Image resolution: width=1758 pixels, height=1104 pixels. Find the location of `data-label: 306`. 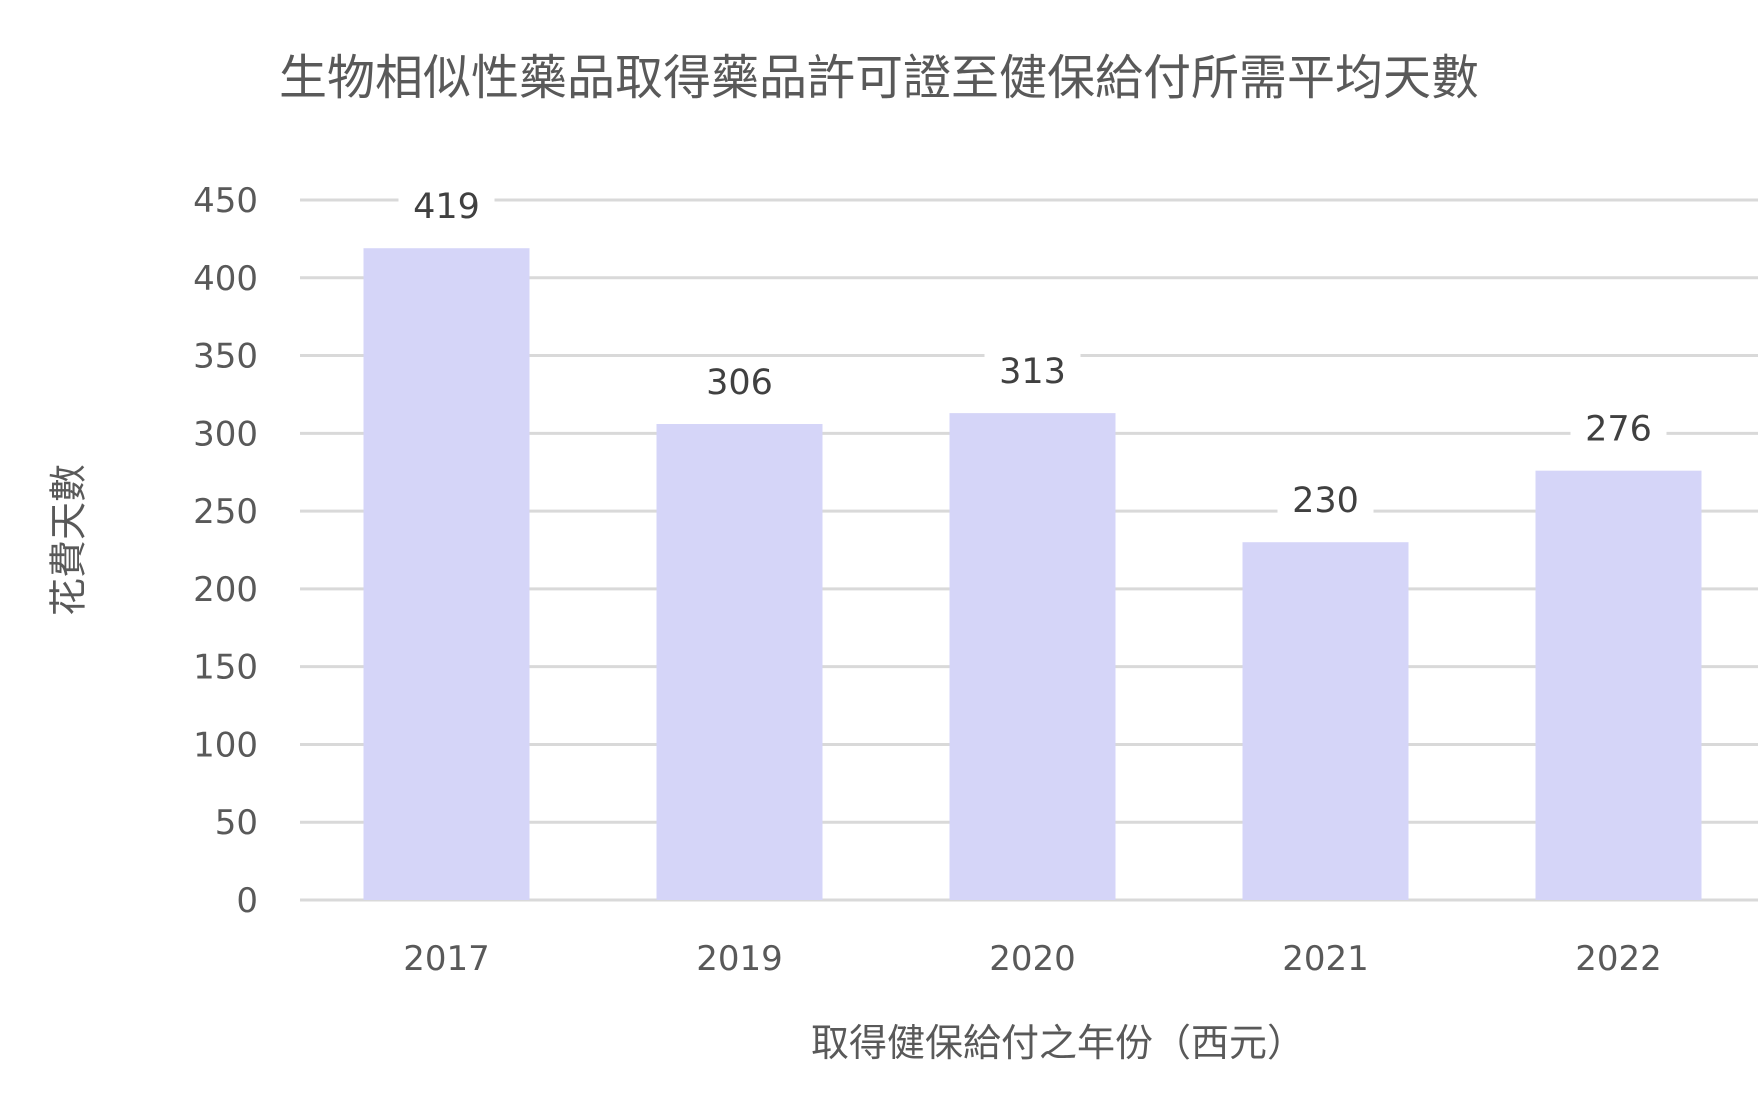

data-label: 306 is located at coordinates (739, 383).